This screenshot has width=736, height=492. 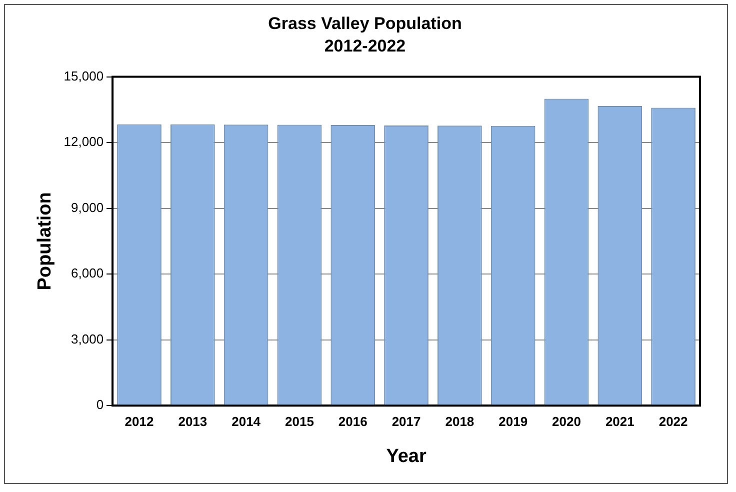 What do you see at coordinates (299, 421) in the screenshot?
I see `x-tick-label: 2015` at bounding box center [299, 421].